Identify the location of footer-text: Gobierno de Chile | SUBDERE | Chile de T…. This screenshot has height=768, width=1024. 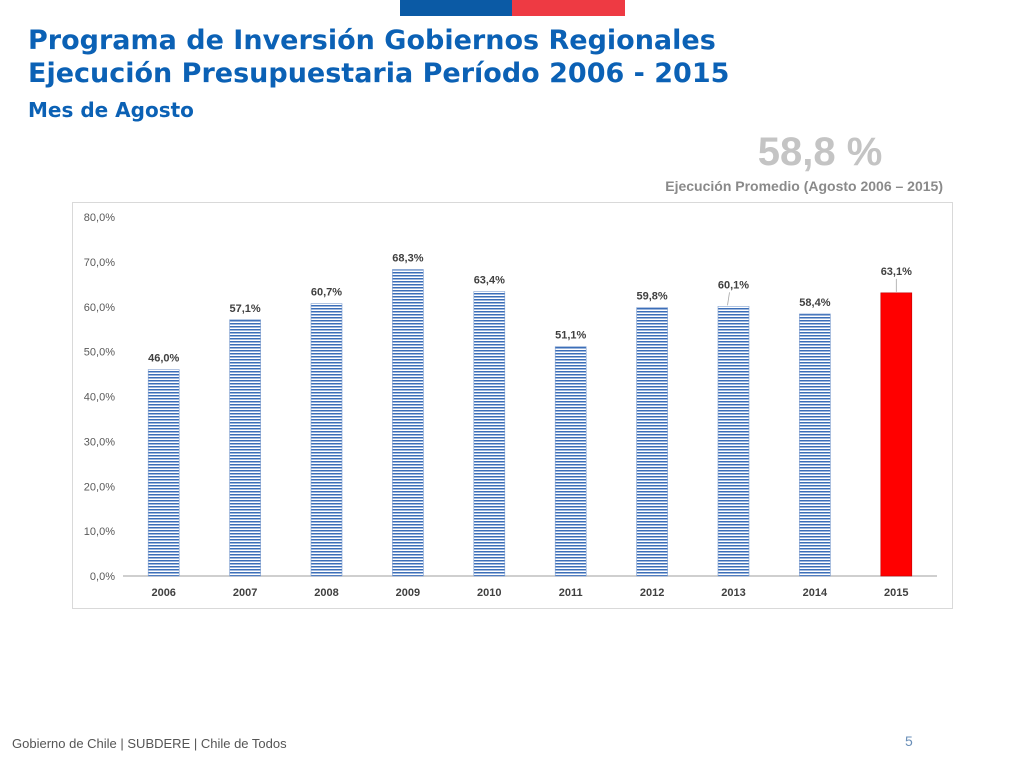
(149, 743).